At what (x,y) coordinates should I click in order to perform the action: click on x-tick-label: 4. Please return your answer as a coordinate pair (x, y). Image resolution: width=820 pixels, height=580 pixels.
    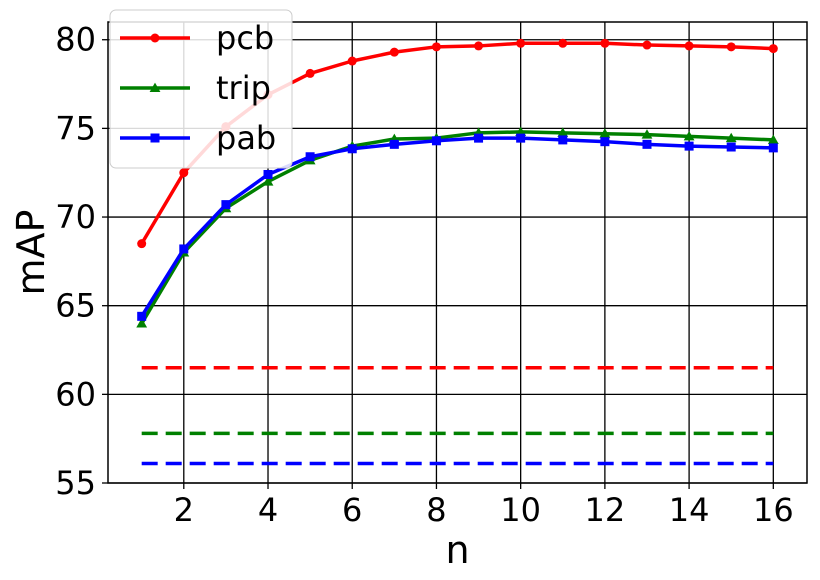
    Looking at the image, I should click on (268, 510).